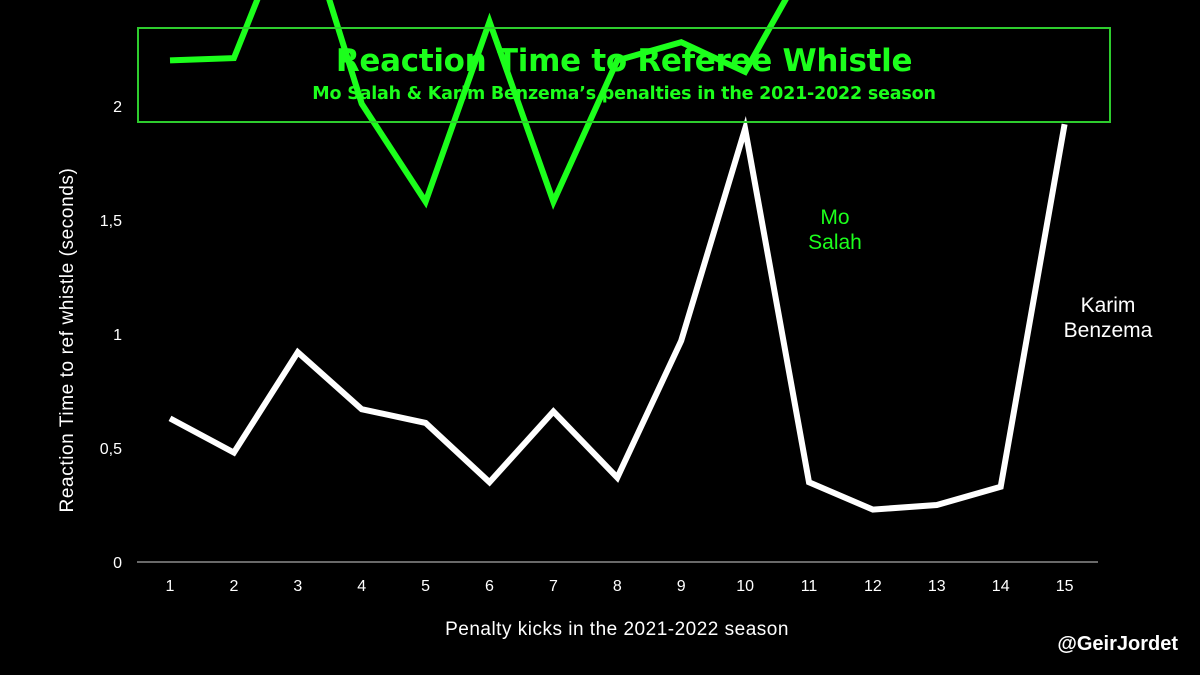 Image resolution: width=1200 pixels, height=675 pixels. Describe the element at coordinates (1108, 318) in the screenshot. I see `series-label-karim-benzema: Karim Benzema` at that location.